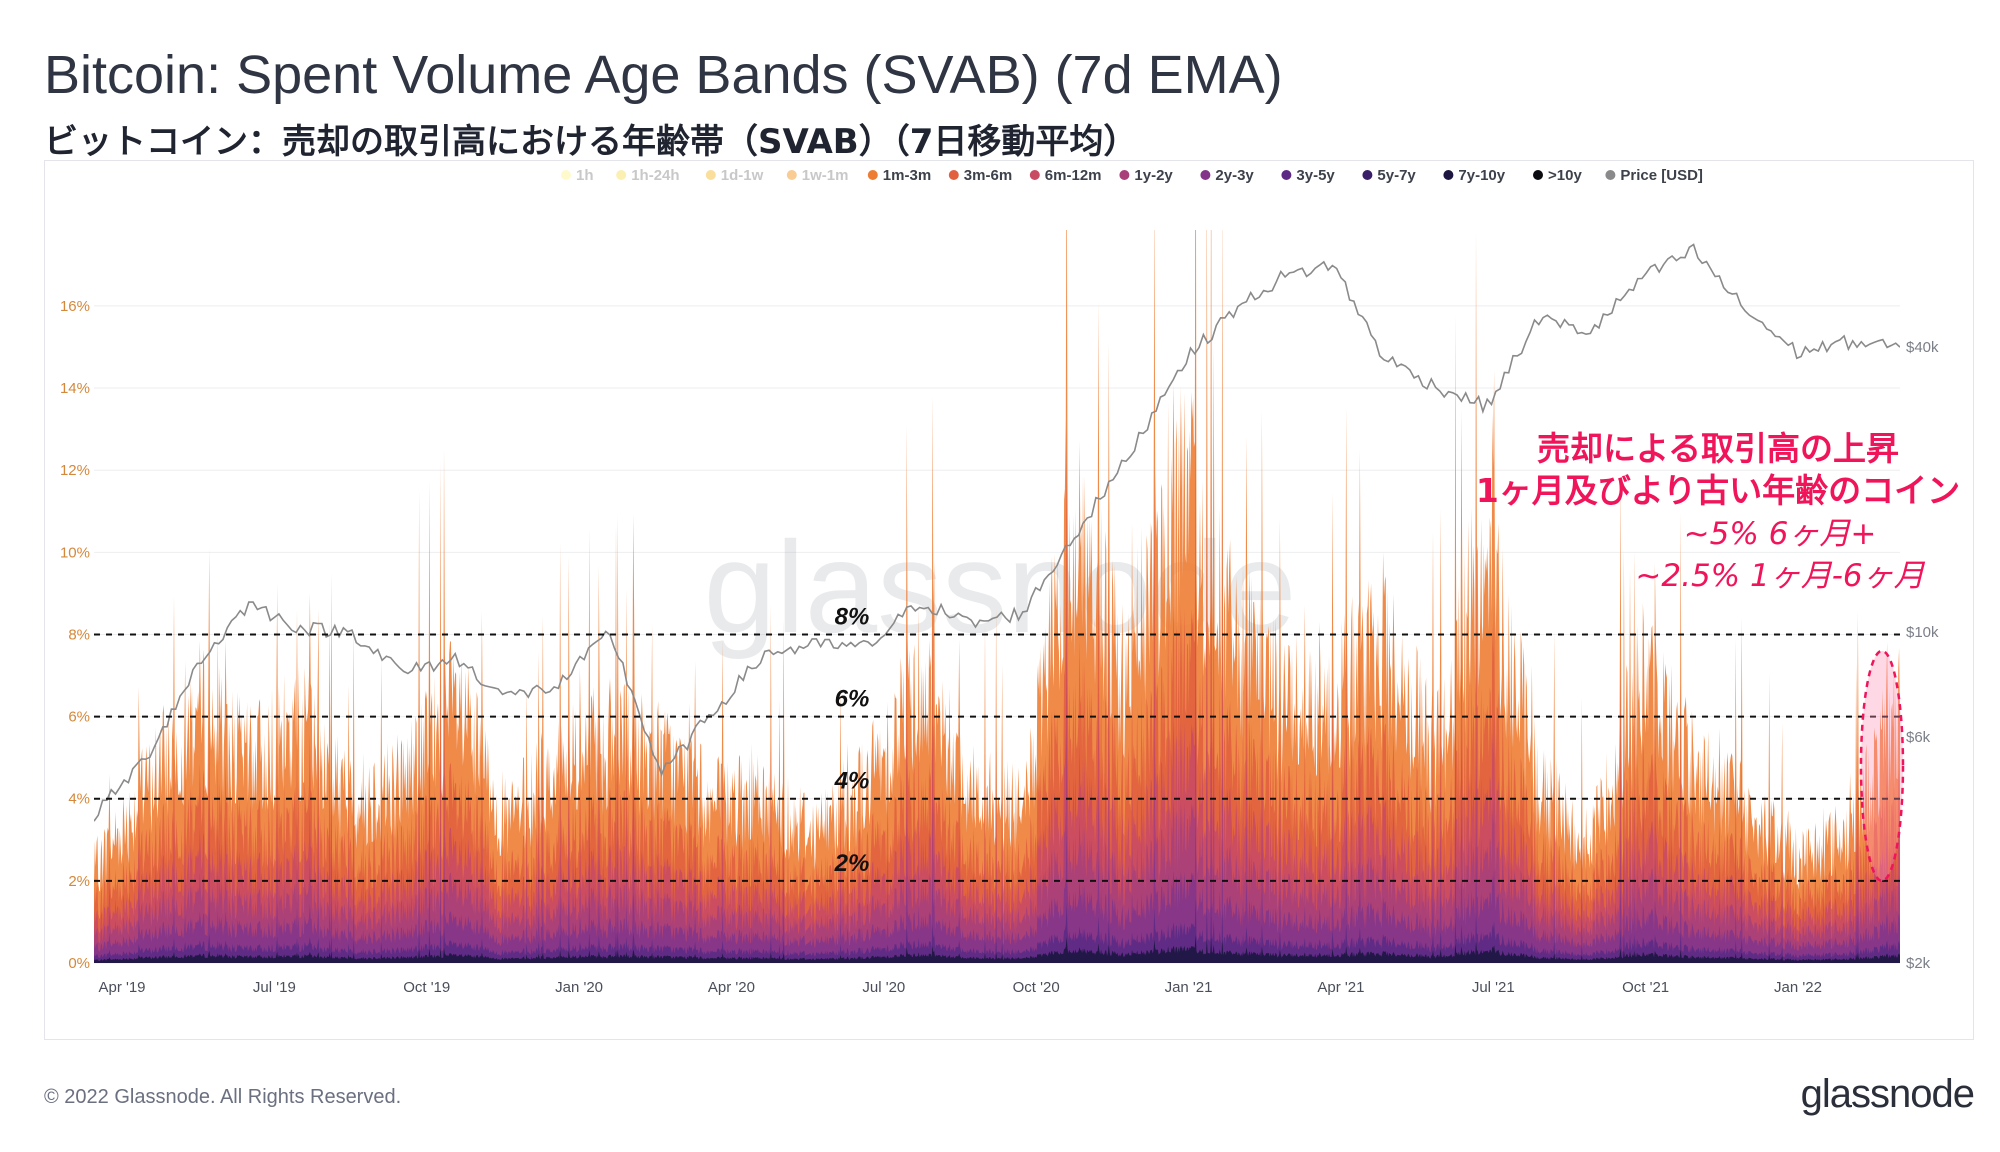  Describe the element at coordinates (1882, 766) in the screenshot. I see `highlight-ellipse` at that location.